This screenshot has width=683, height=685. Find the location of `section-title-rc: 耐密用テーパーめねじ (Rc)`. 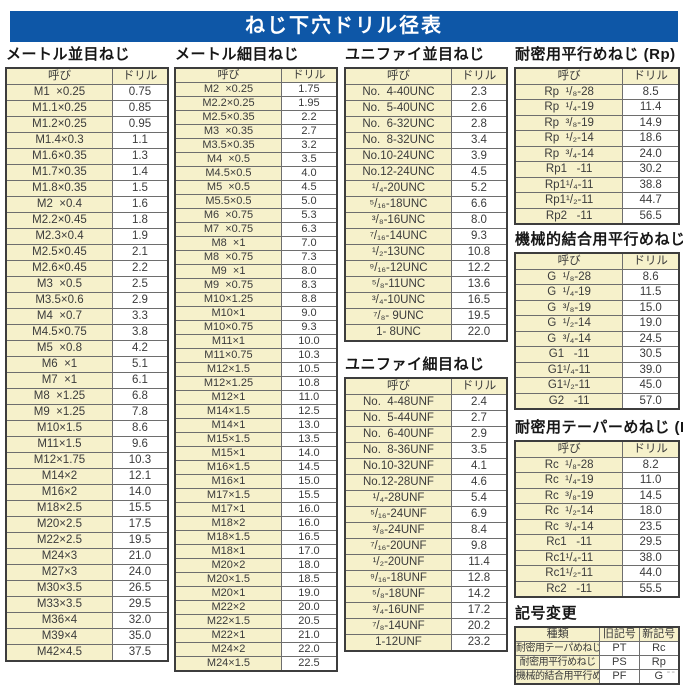

section-title-rc: 耐密用テーパーめねじ (Rc) is located at coordinates (599, 427).